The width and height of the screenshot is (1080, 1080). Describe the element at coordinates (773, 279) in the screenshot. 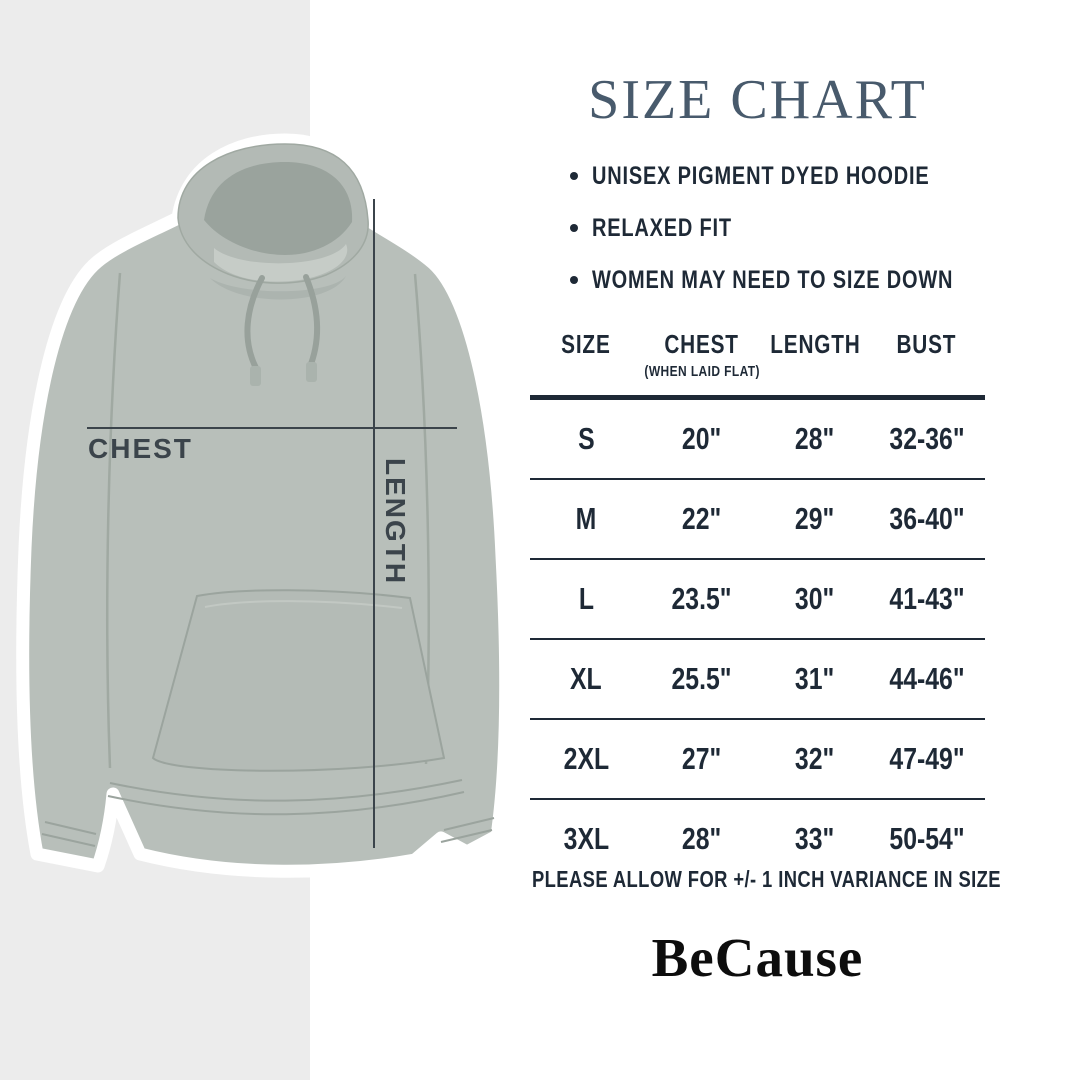

I see `feature-text: WOMEN MAY NEED TO SIZE DOWN` at that location.